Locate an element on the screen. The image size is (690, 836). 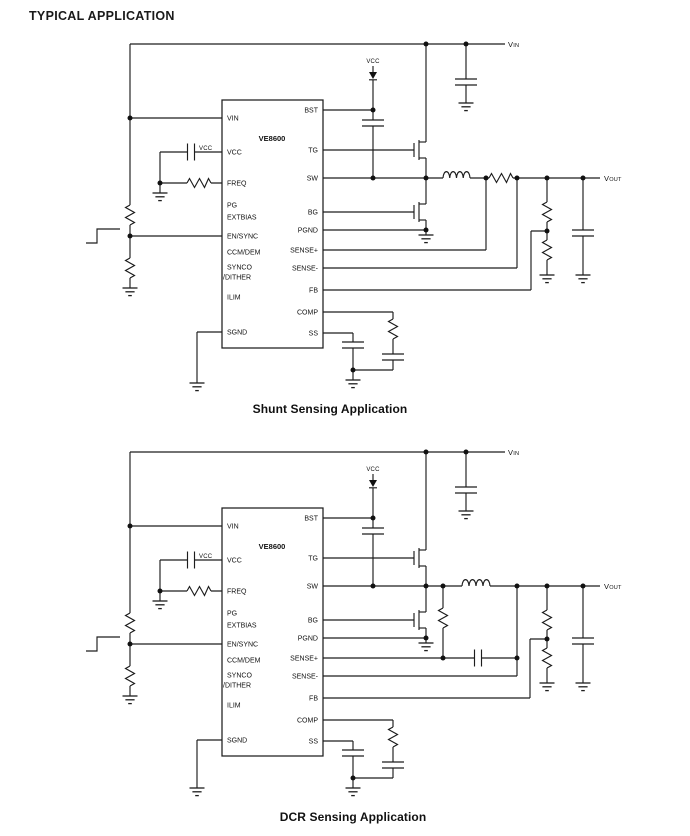
caption-dcr-sensing: DCR Sensing Application is located at coordinates (353, 817).